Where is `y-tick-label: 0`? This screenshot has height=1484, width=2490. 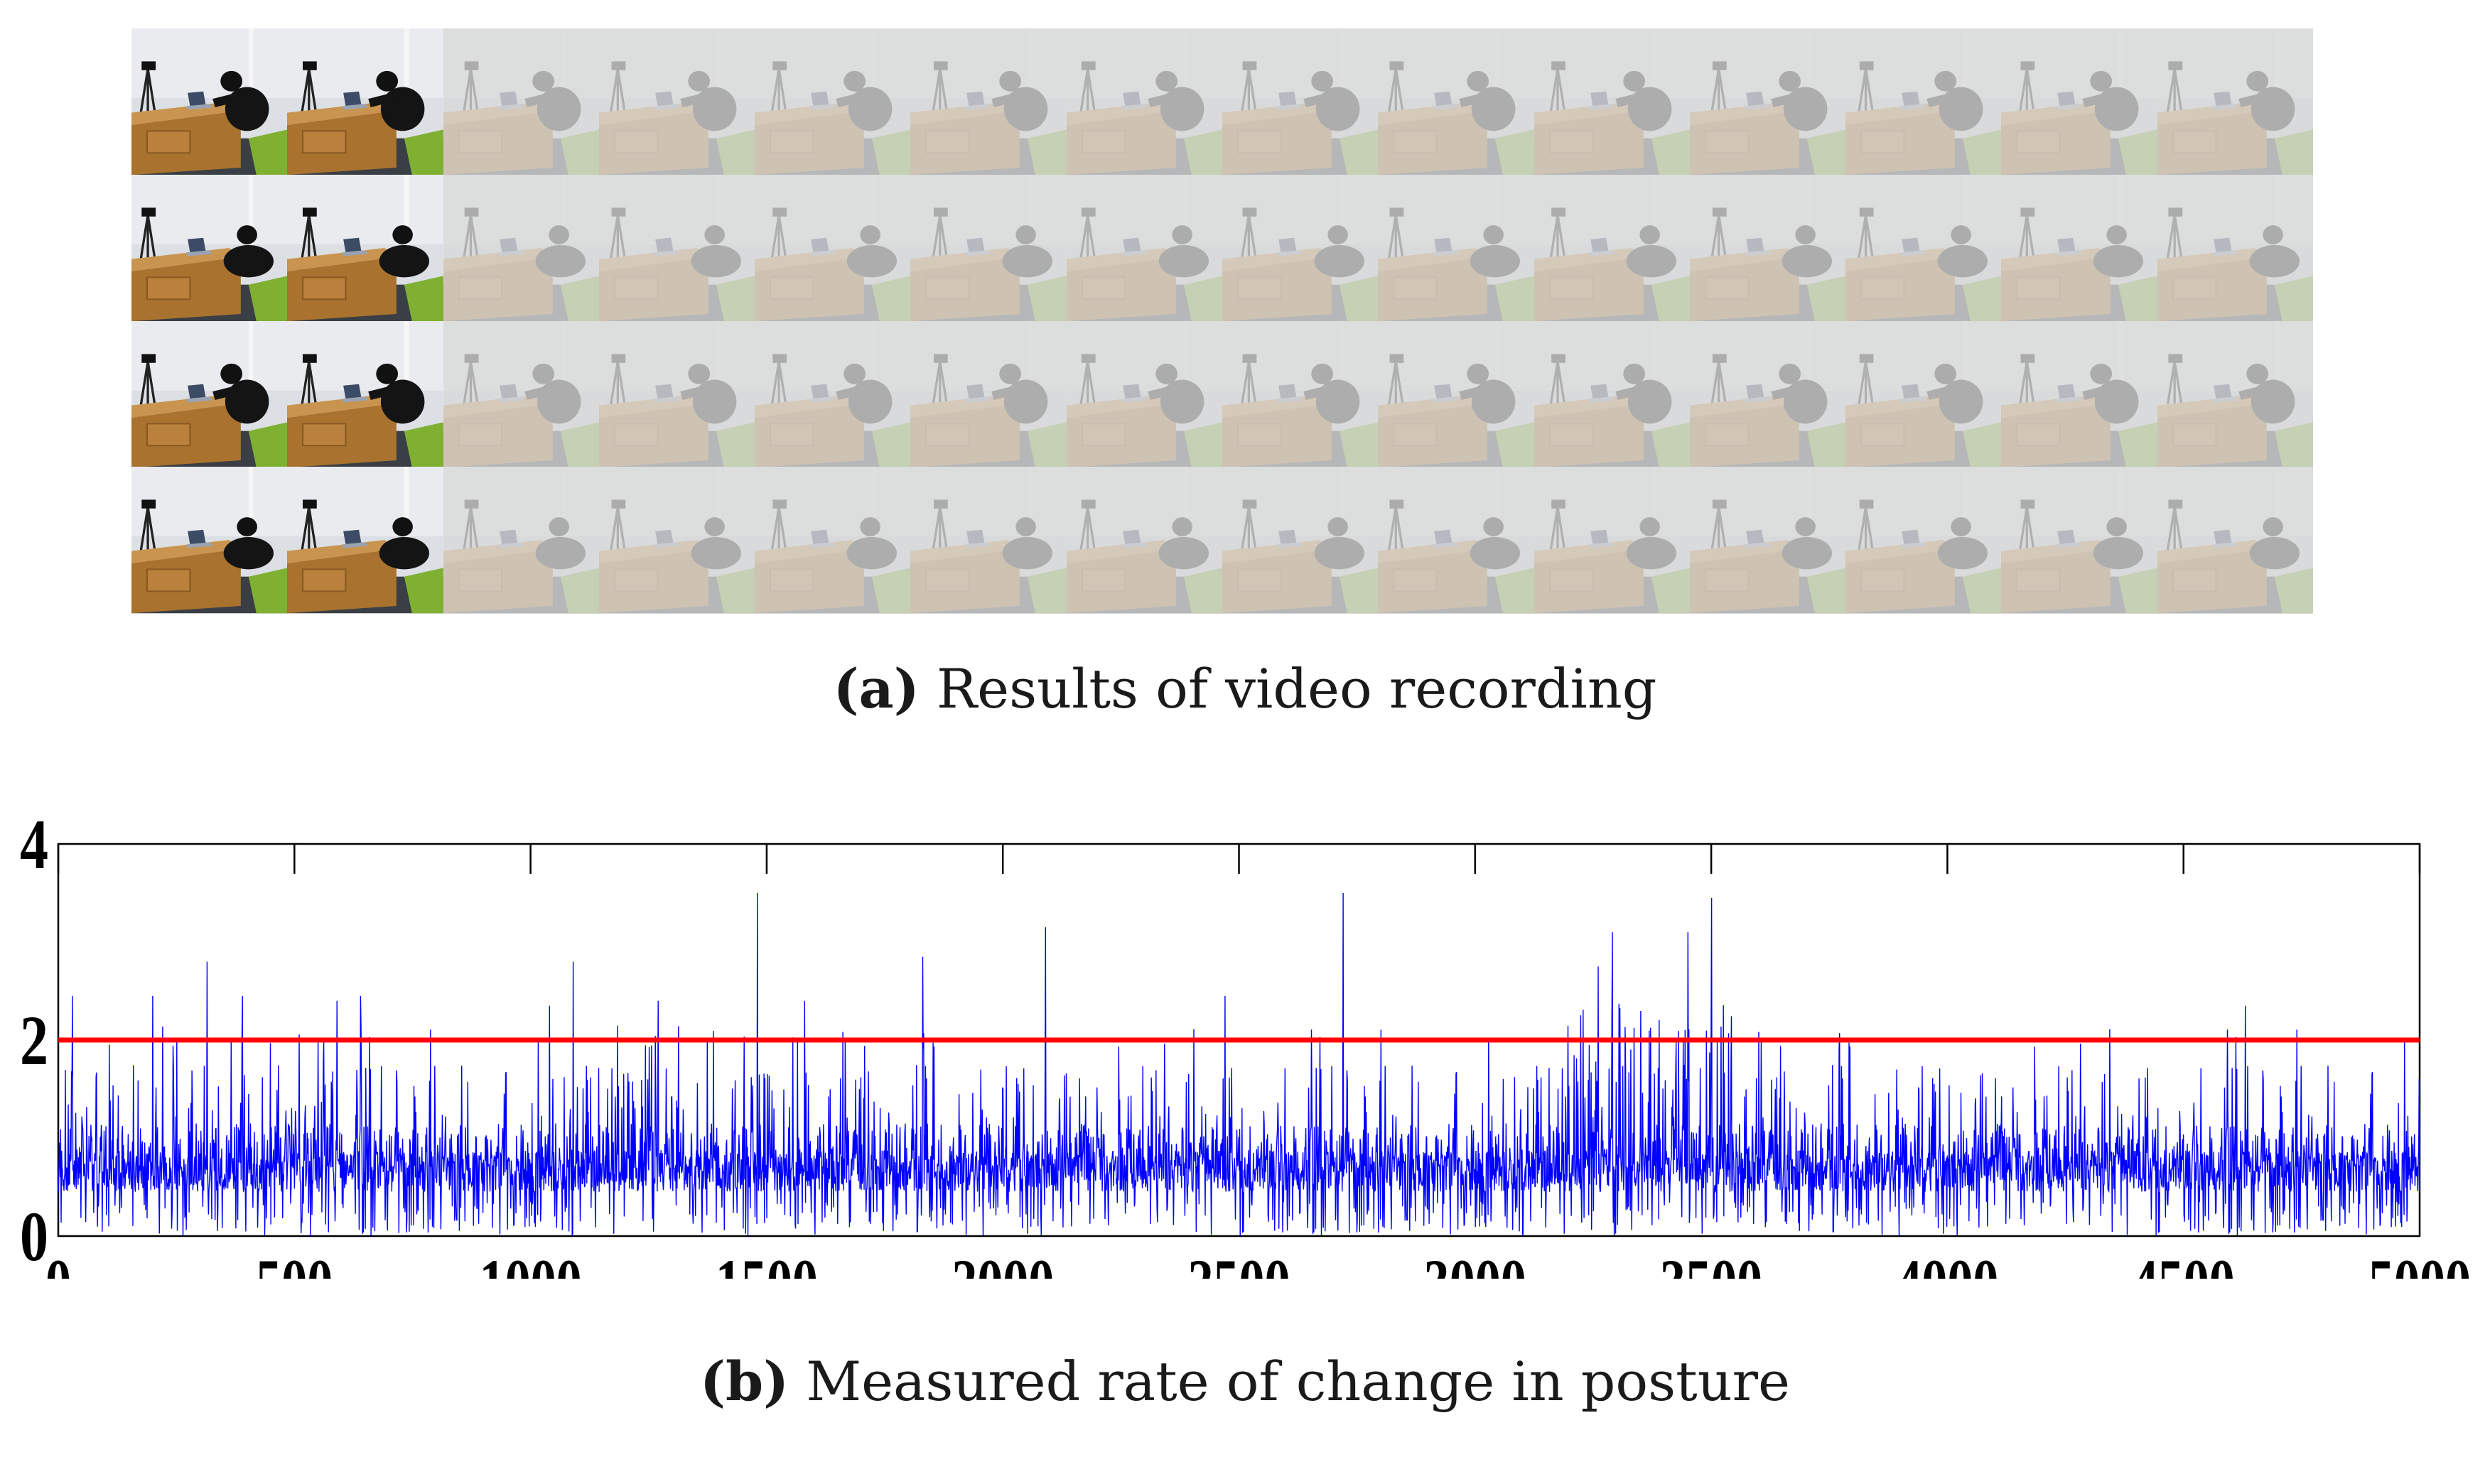 y-tick-label: 0 is located at coordinates (34, 1236).